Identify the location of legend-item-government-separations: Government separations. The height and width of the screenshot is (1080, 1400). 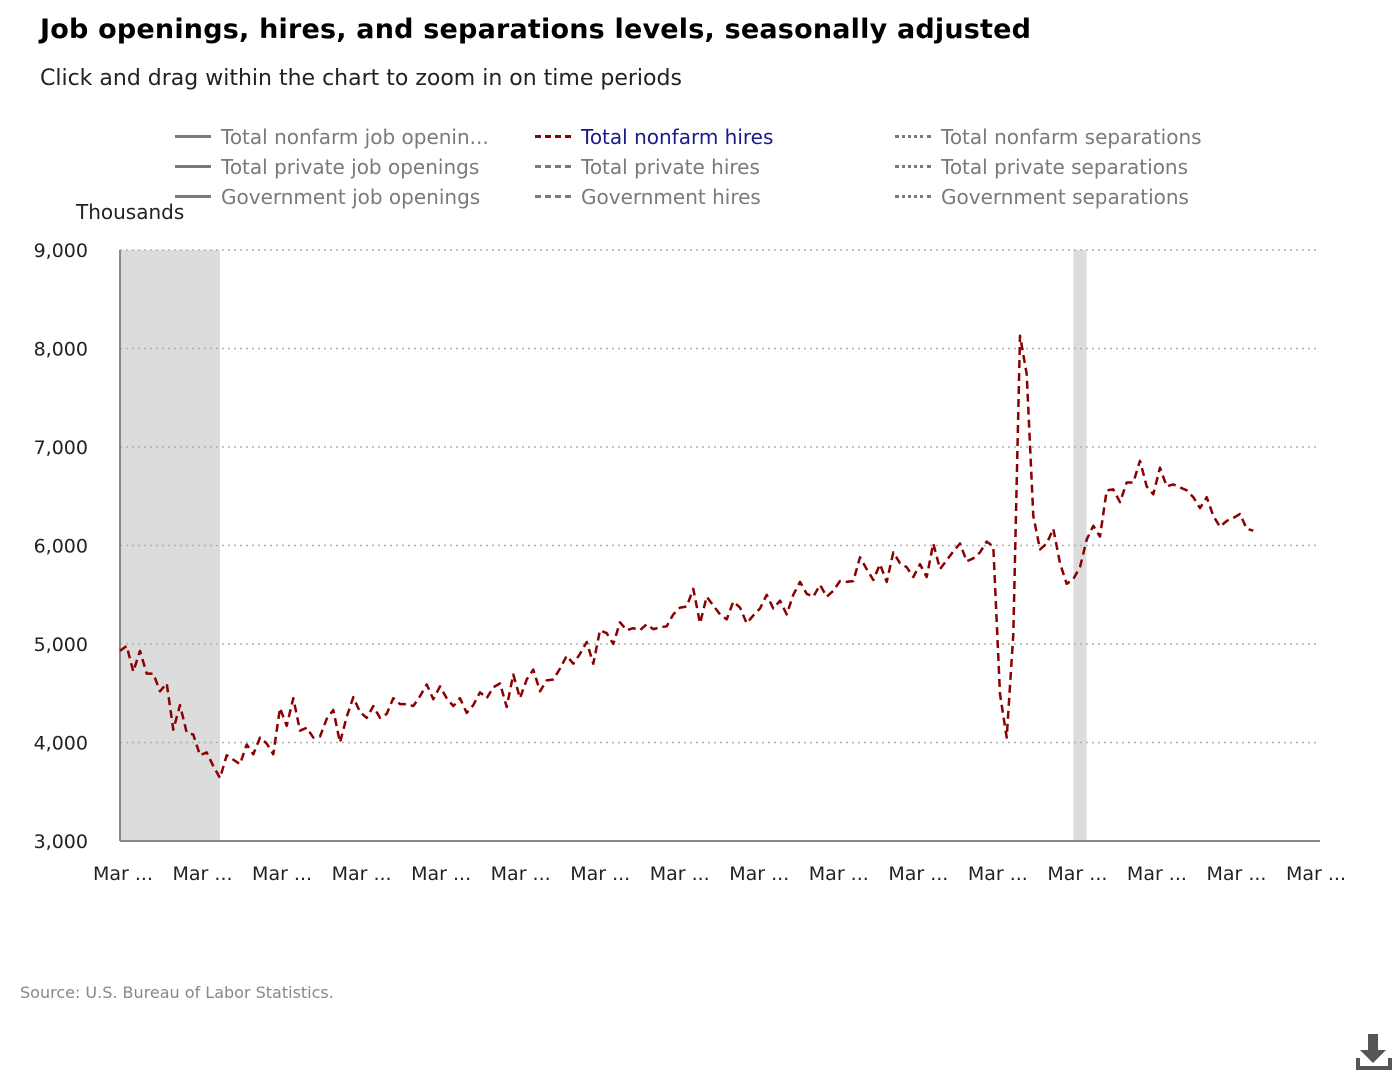
(1042, 197).